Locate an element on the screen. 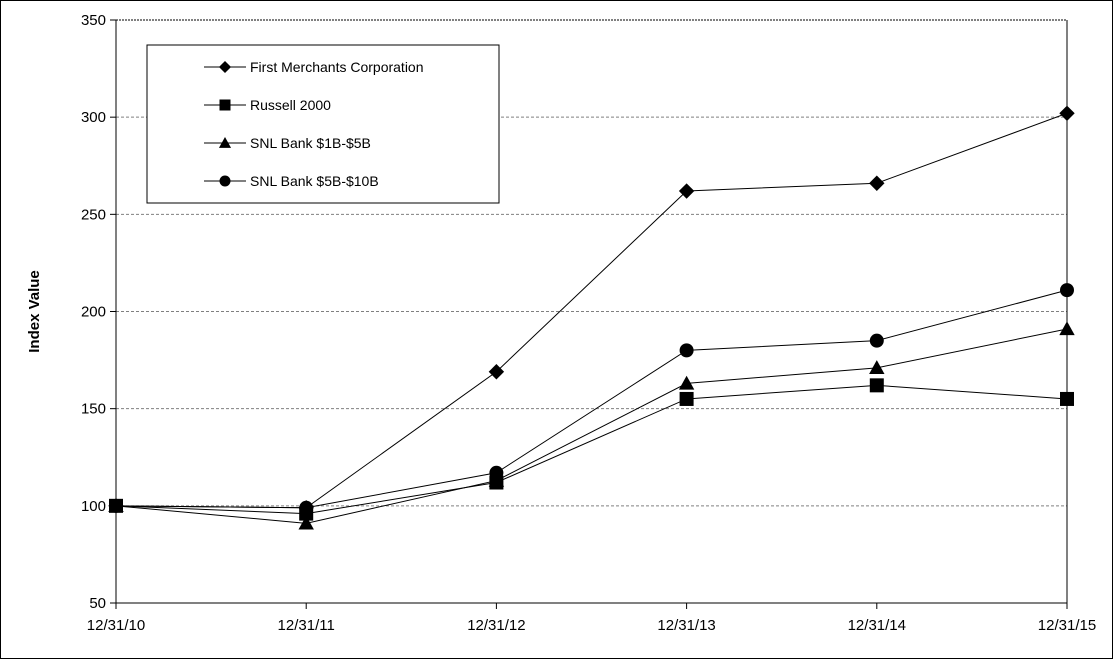 Image resolution: width=1113 pixels, height=659 pixels. y-axis-title: Index Value is located at coordinates (34, 311).